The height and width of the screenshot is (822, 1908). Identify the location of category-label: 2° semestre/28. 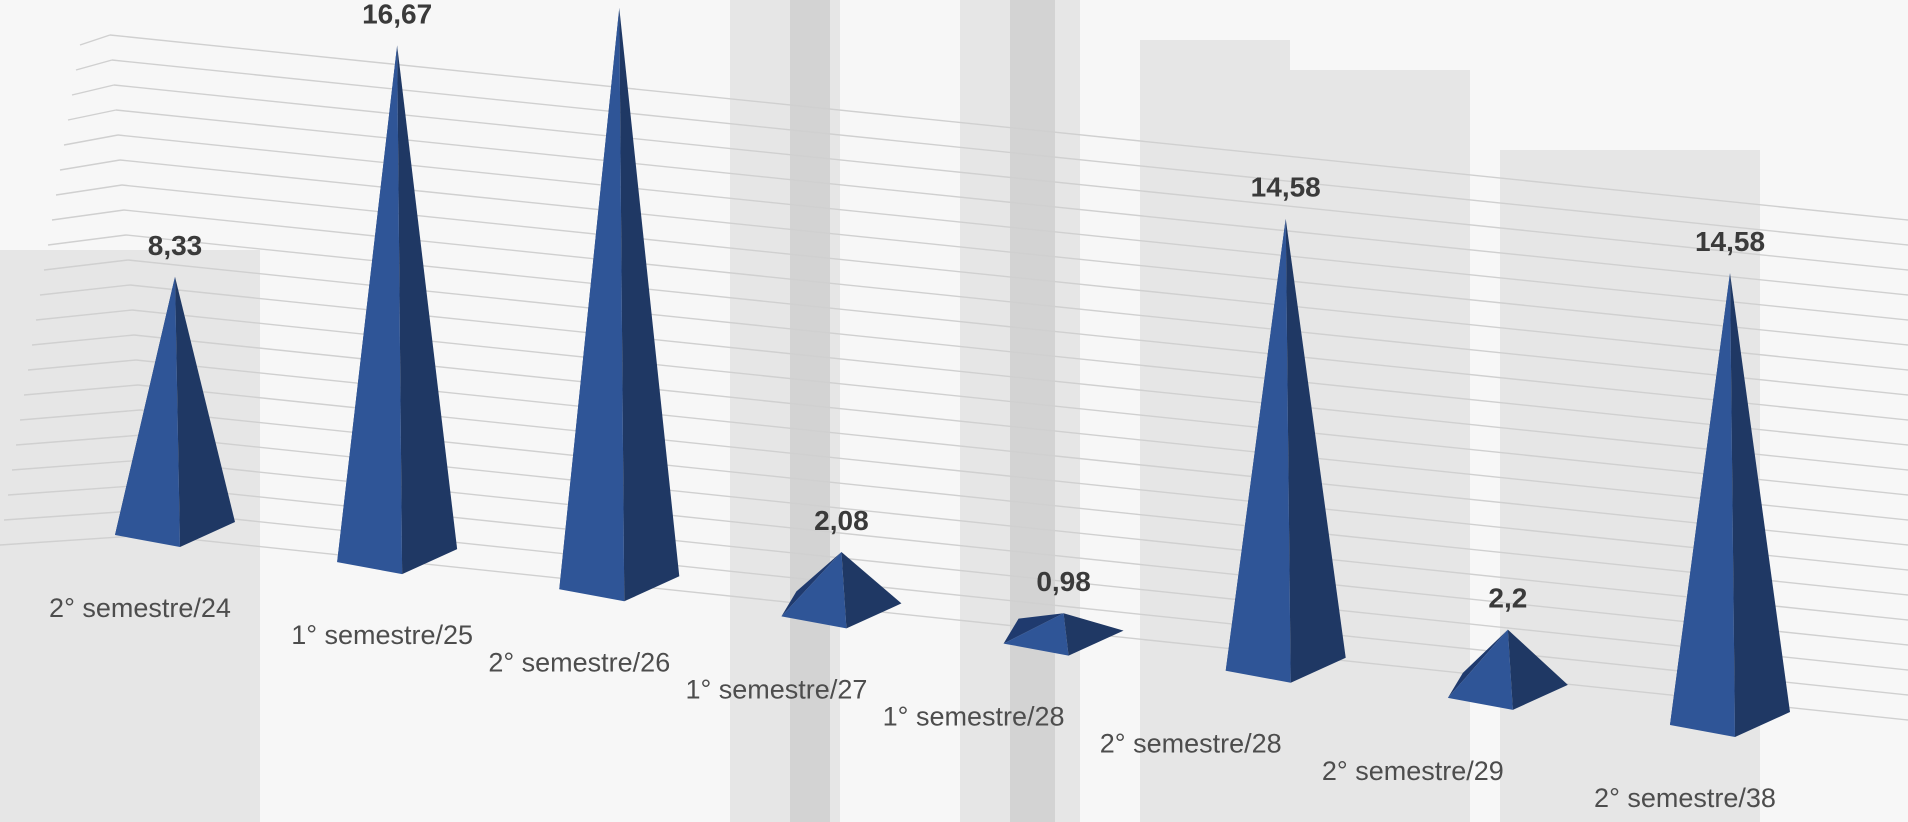
(1191, 744).